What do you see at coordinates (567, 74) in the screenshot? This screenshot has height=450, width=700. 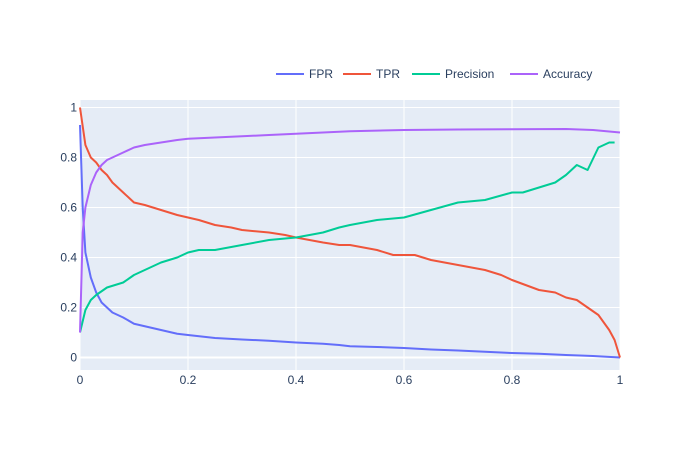 I see `legend-label: Accuracy` at bounding box center [567, 74].